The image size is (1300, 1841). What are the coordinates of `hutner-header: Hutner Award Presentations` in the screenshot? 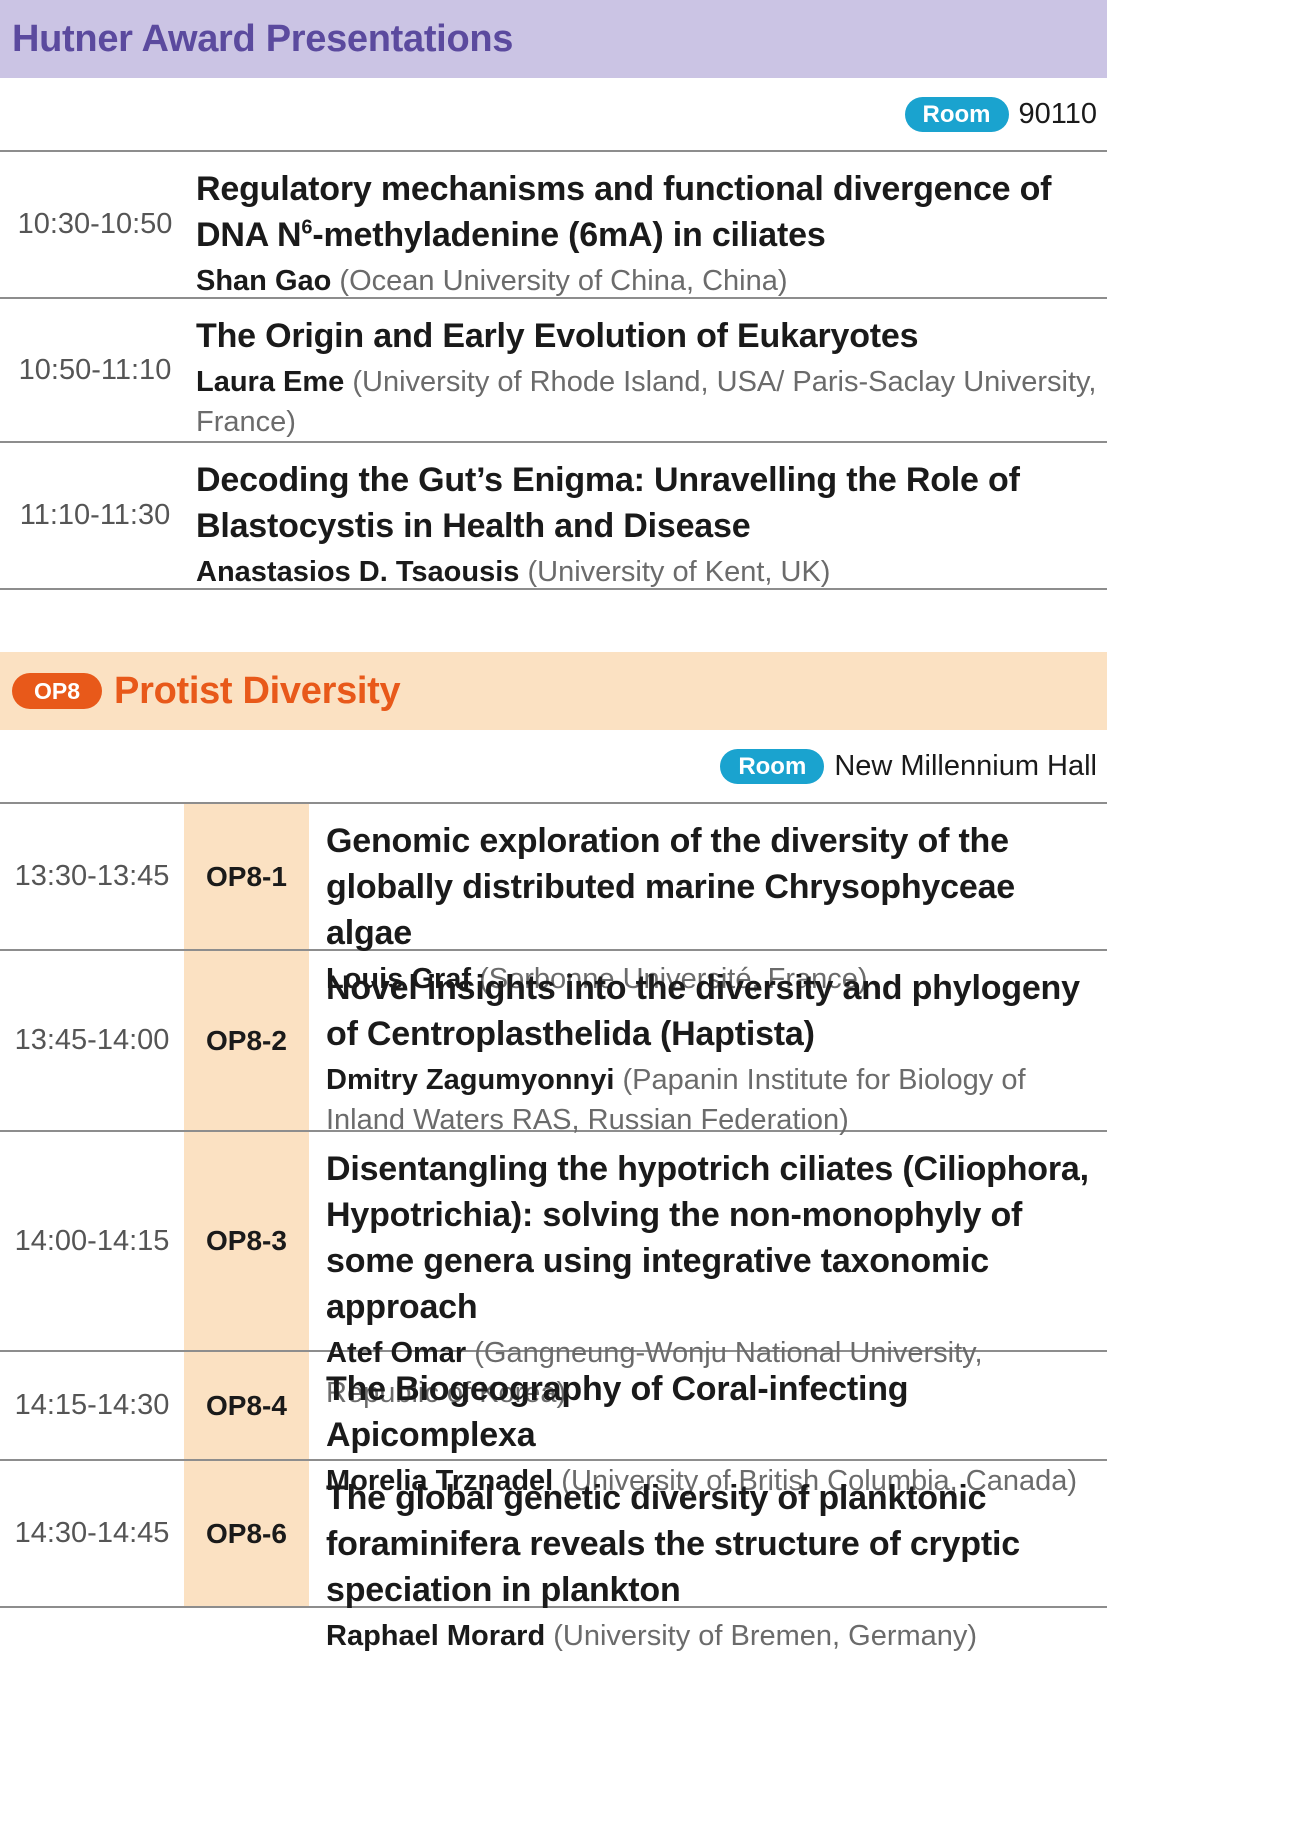 It's located at (553, 39).